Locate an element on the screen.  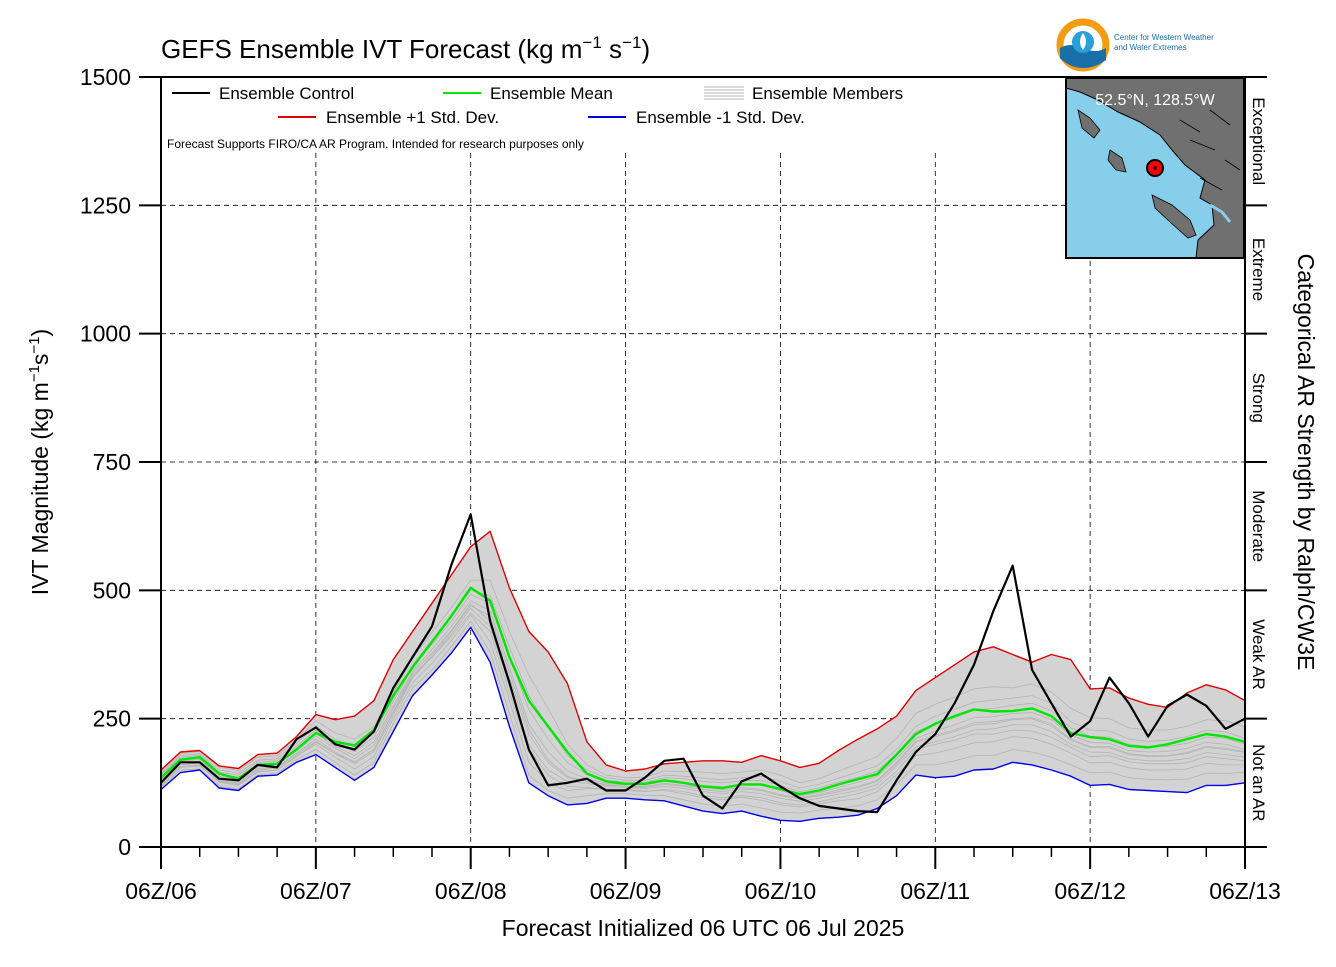
ar-category-label: Weak AR is located at coordinates (1258, 654).